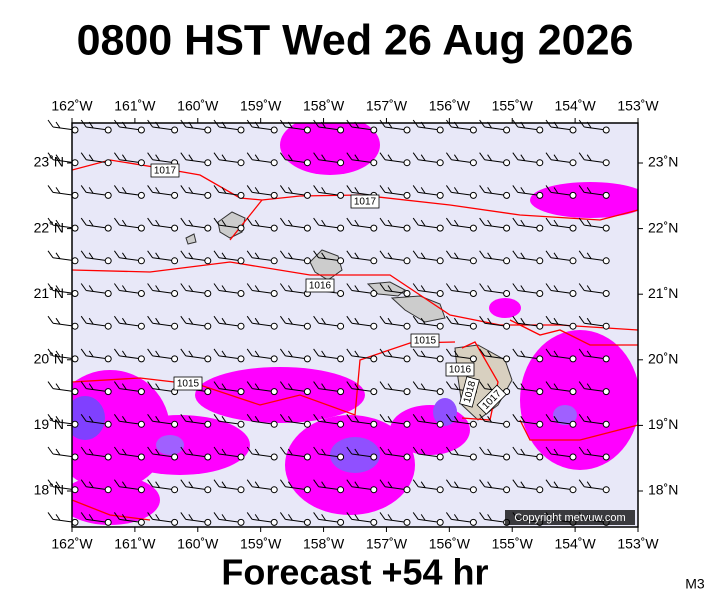 This screenshot has width=711, height=600. I want to click on lon-label-top: 153˚W, so click(638, 106).